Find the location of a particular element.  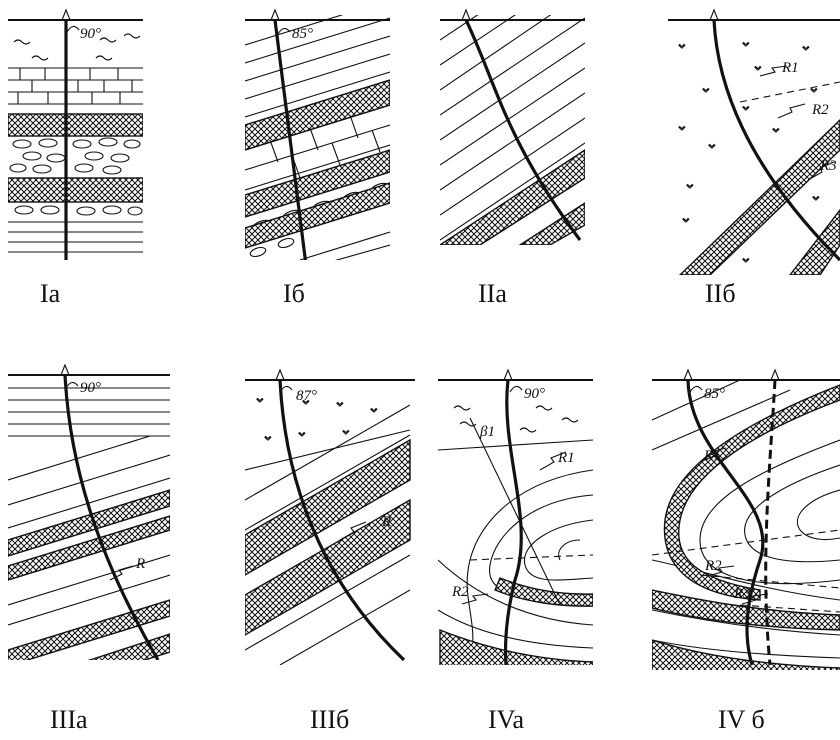

panel-iiib: ⌄ ⌄ ⌄ ⌄ ⌄ ⌄ ⌄ 87° R IIIб is located at coordinates (330, 551).